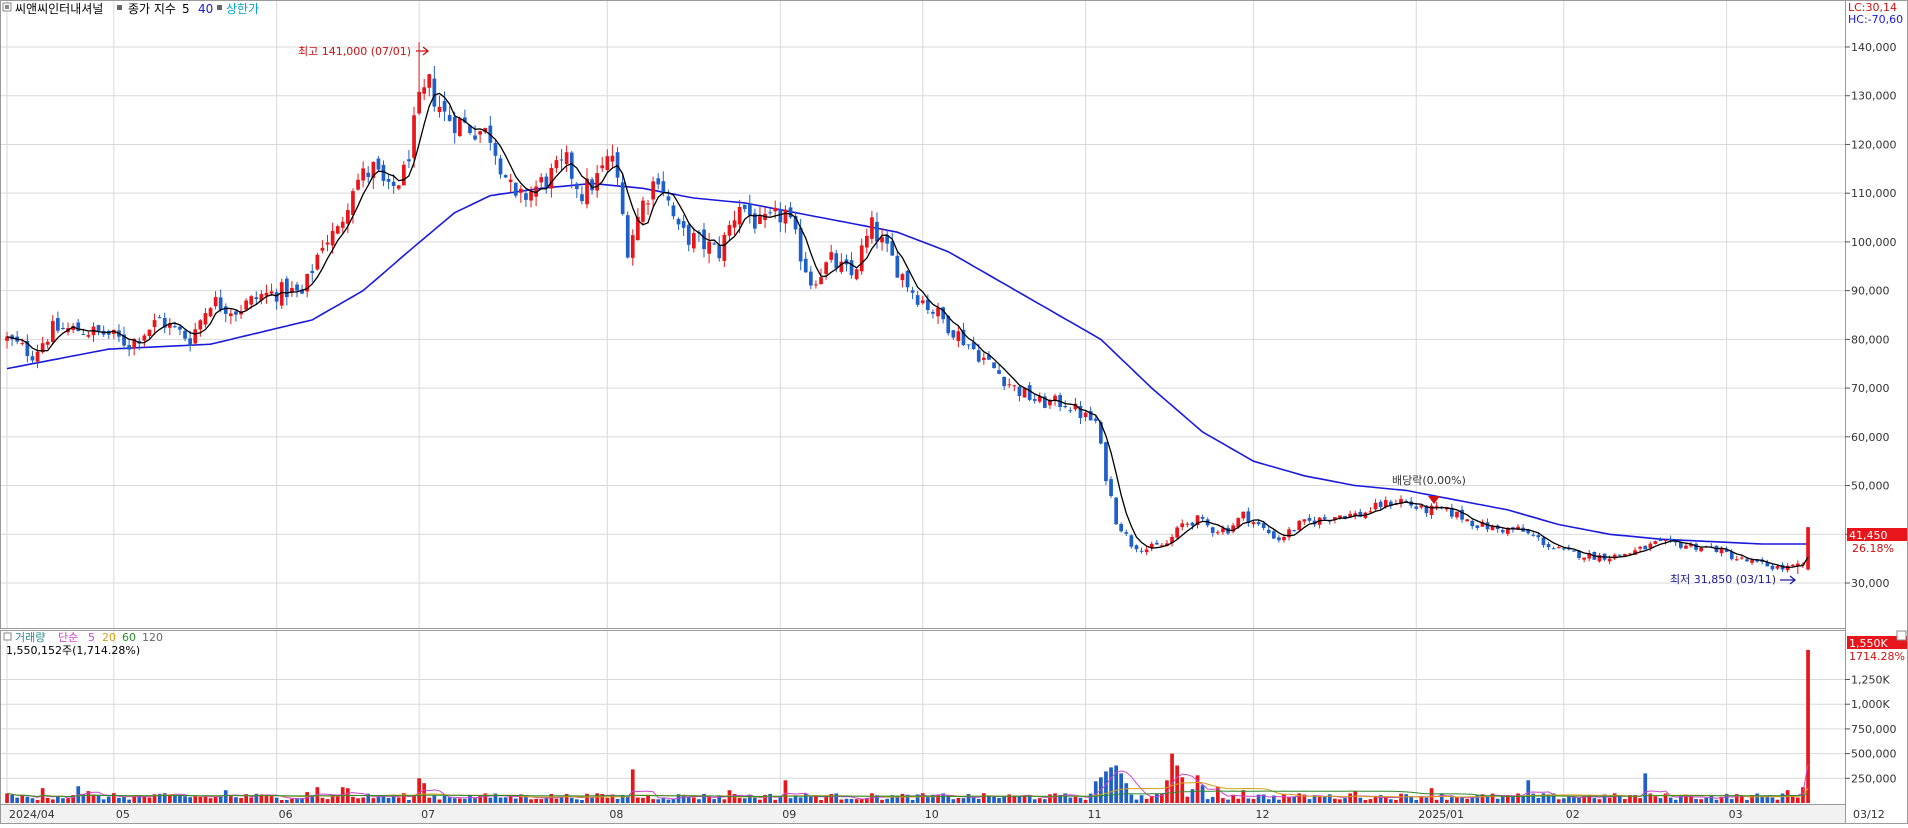 The width and height of the screenshot is (1908, 828). What do you see at coordinates (1901, 635) in the screenshot?
I see `volume-panel-toggle-icon` at bounding box center [1901, 635].